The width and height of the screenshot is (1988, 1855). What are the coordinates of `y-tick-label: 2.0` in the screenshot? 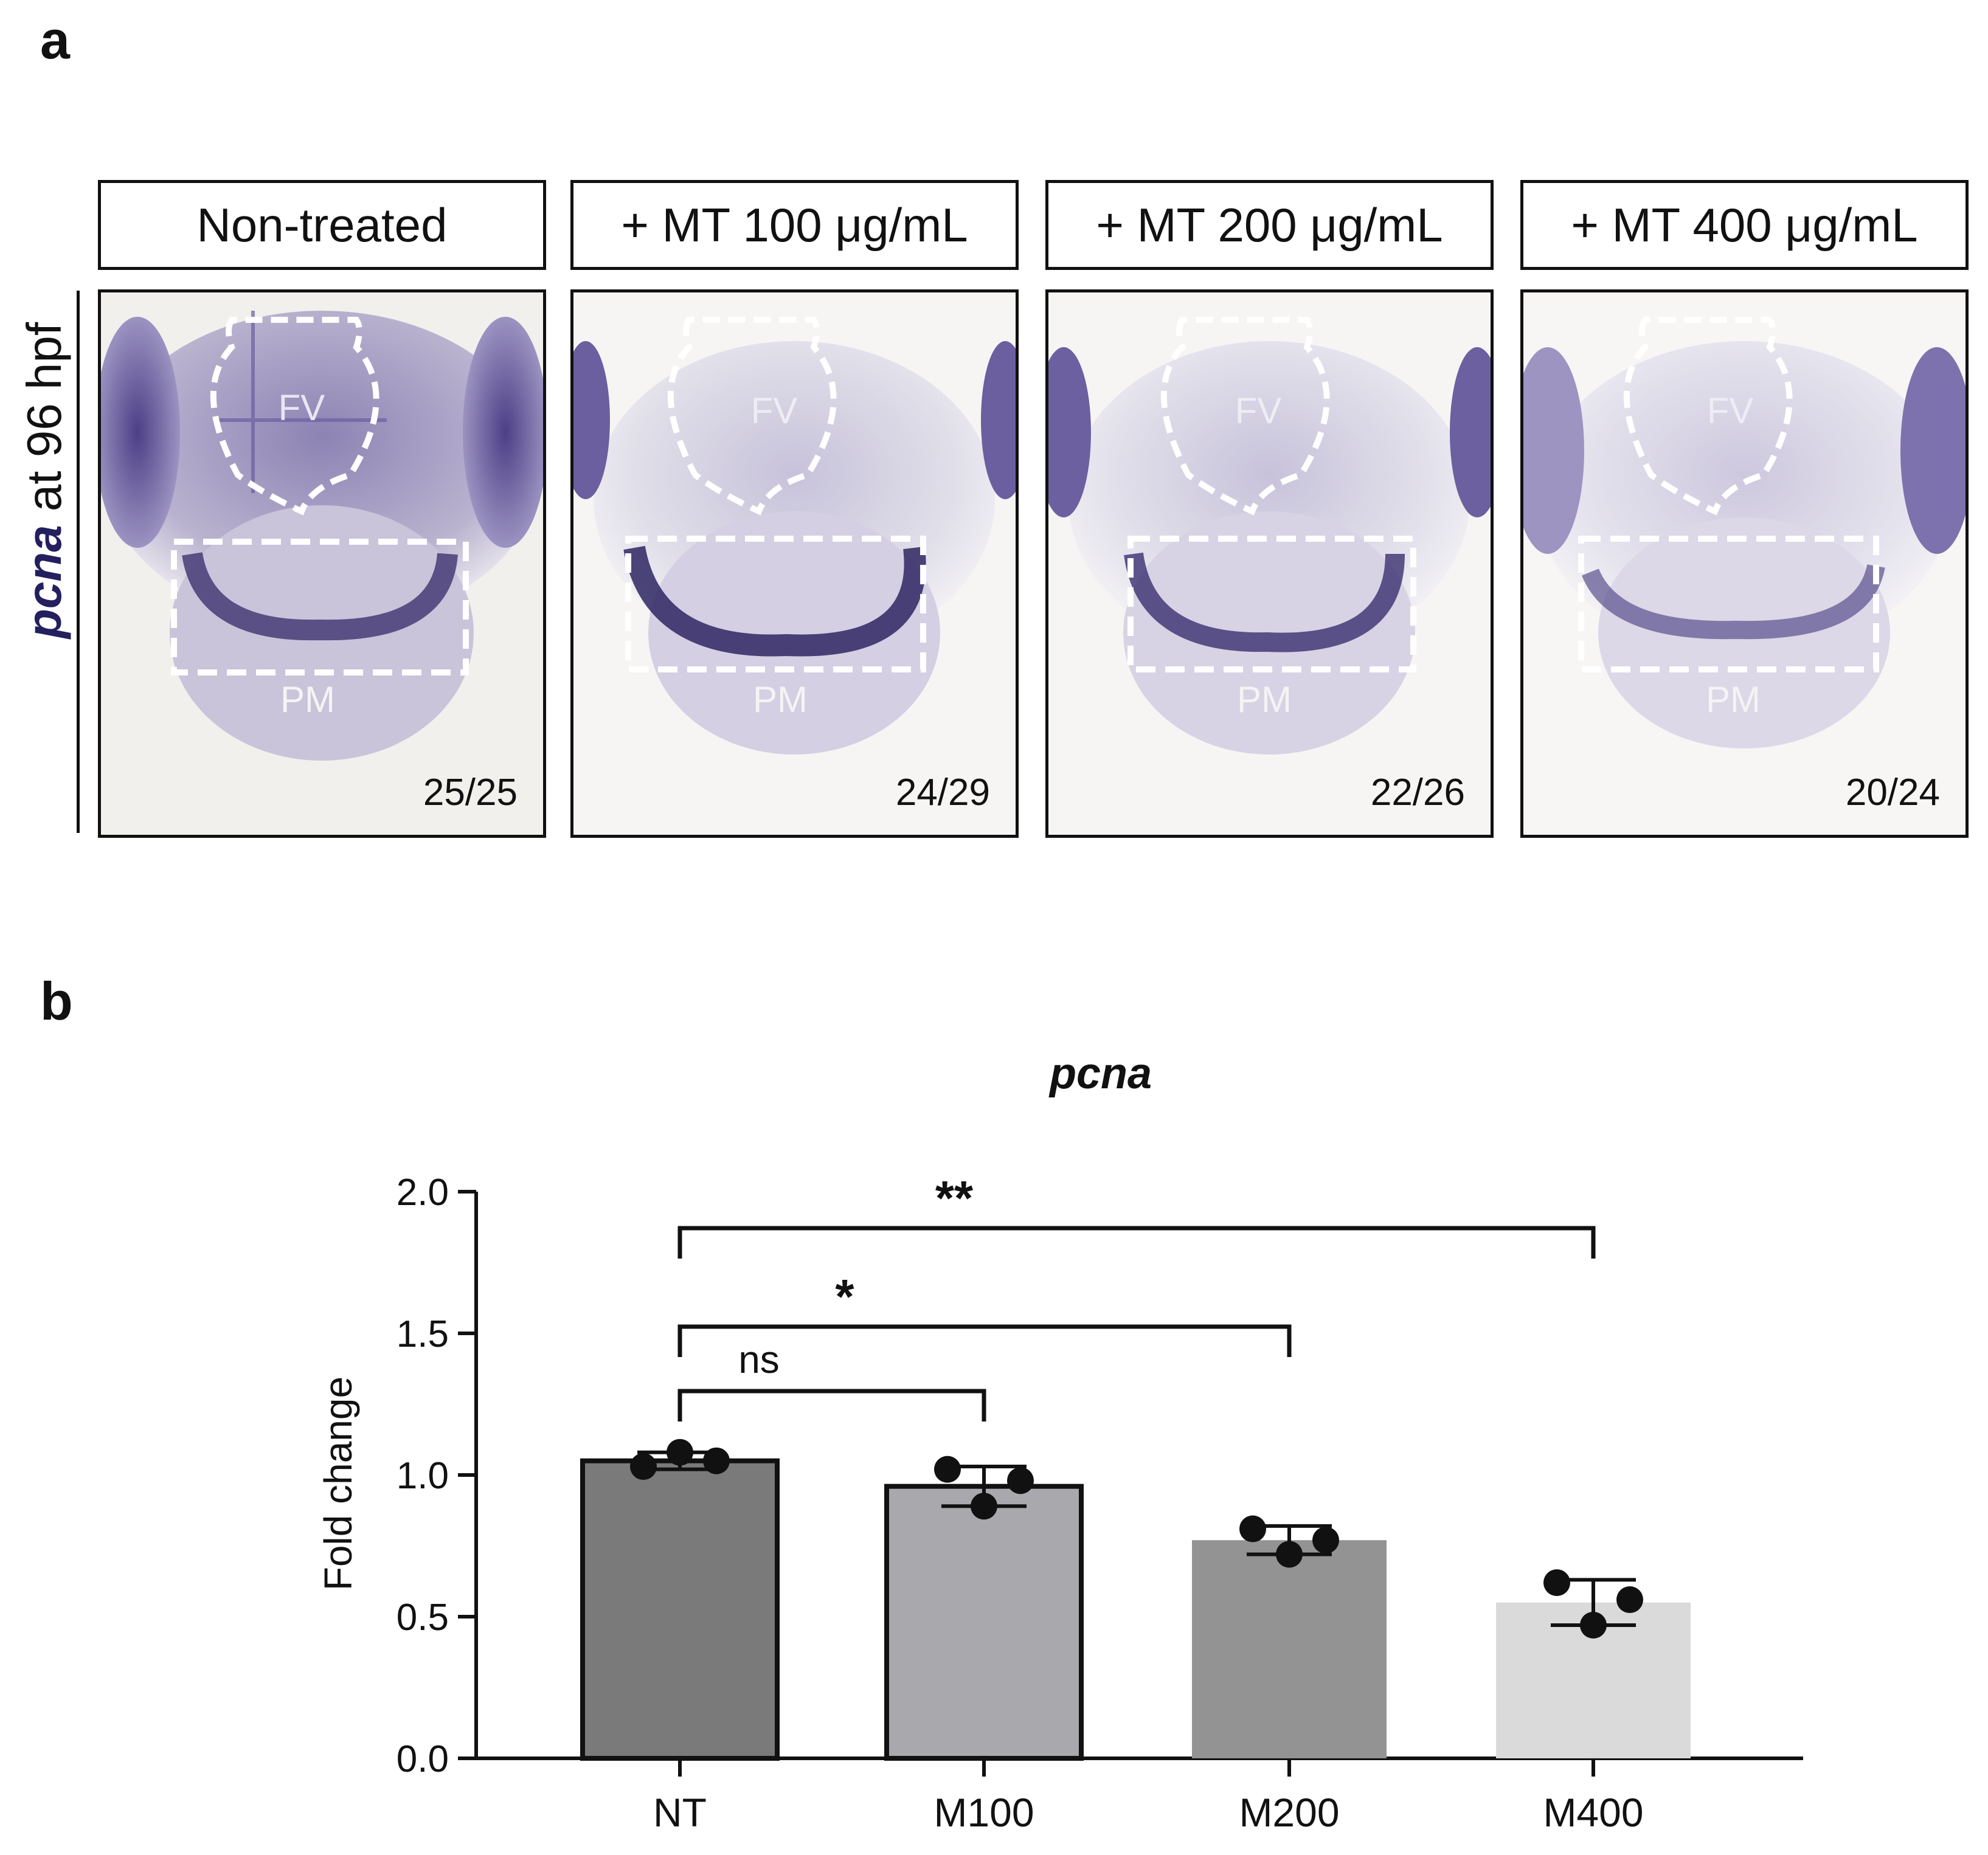 It's located at (423, 1193).